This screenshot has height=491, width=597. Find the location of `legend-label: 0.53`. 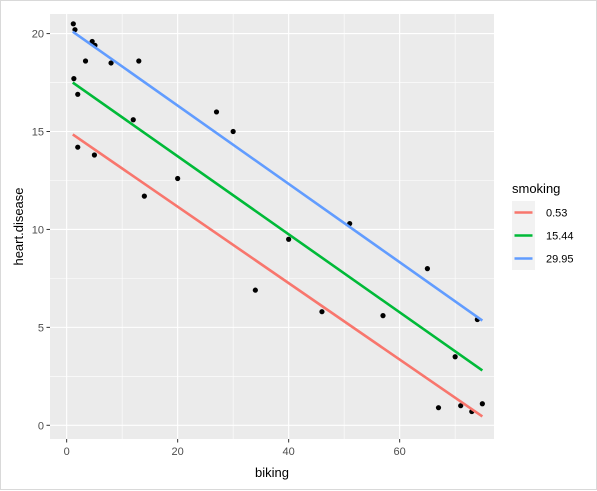

legend-label: 0.53 is located at coordinates (556, 214).